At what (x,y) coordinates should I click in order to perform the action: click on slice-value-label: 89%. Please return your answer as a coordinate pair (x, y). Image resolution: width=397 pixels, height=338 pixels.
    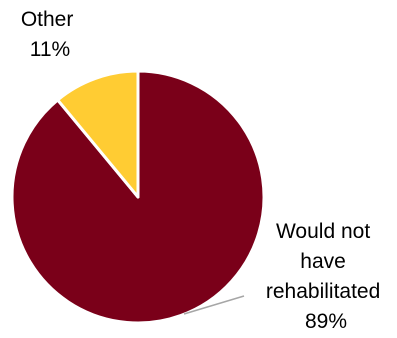
    Looking at the image, I should click on (326, 321).